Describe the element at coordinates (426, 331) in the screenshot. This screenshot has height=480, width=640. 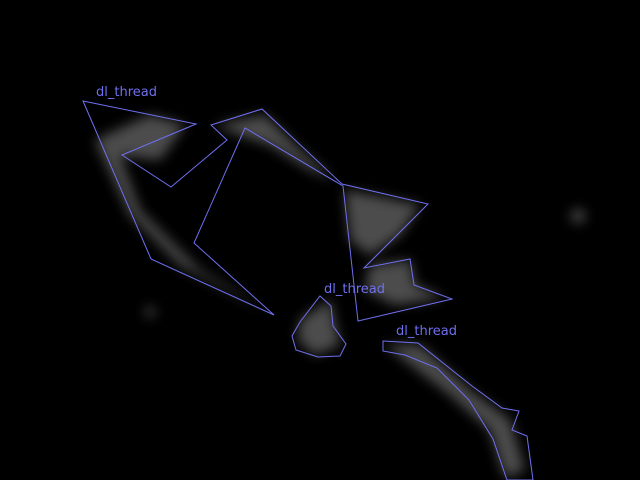
I see `annotation-3-label: dl_thread` at that location.